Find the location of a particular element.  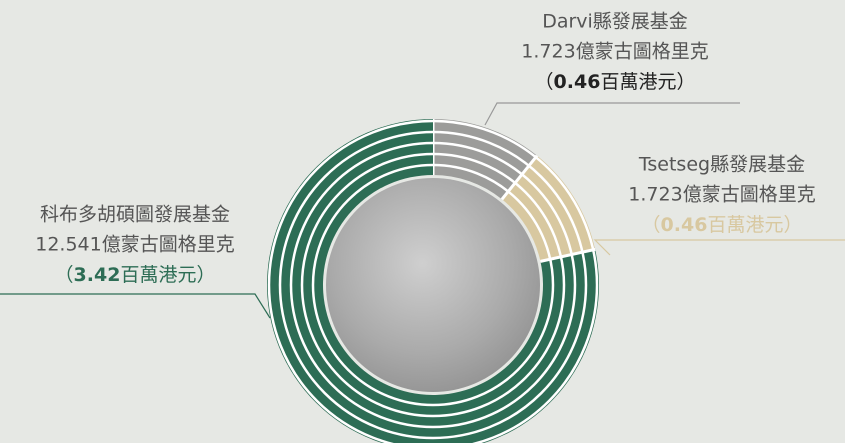

fund-name: 科布多胡碩圖發展基金 is located at coordinates (135, 215).